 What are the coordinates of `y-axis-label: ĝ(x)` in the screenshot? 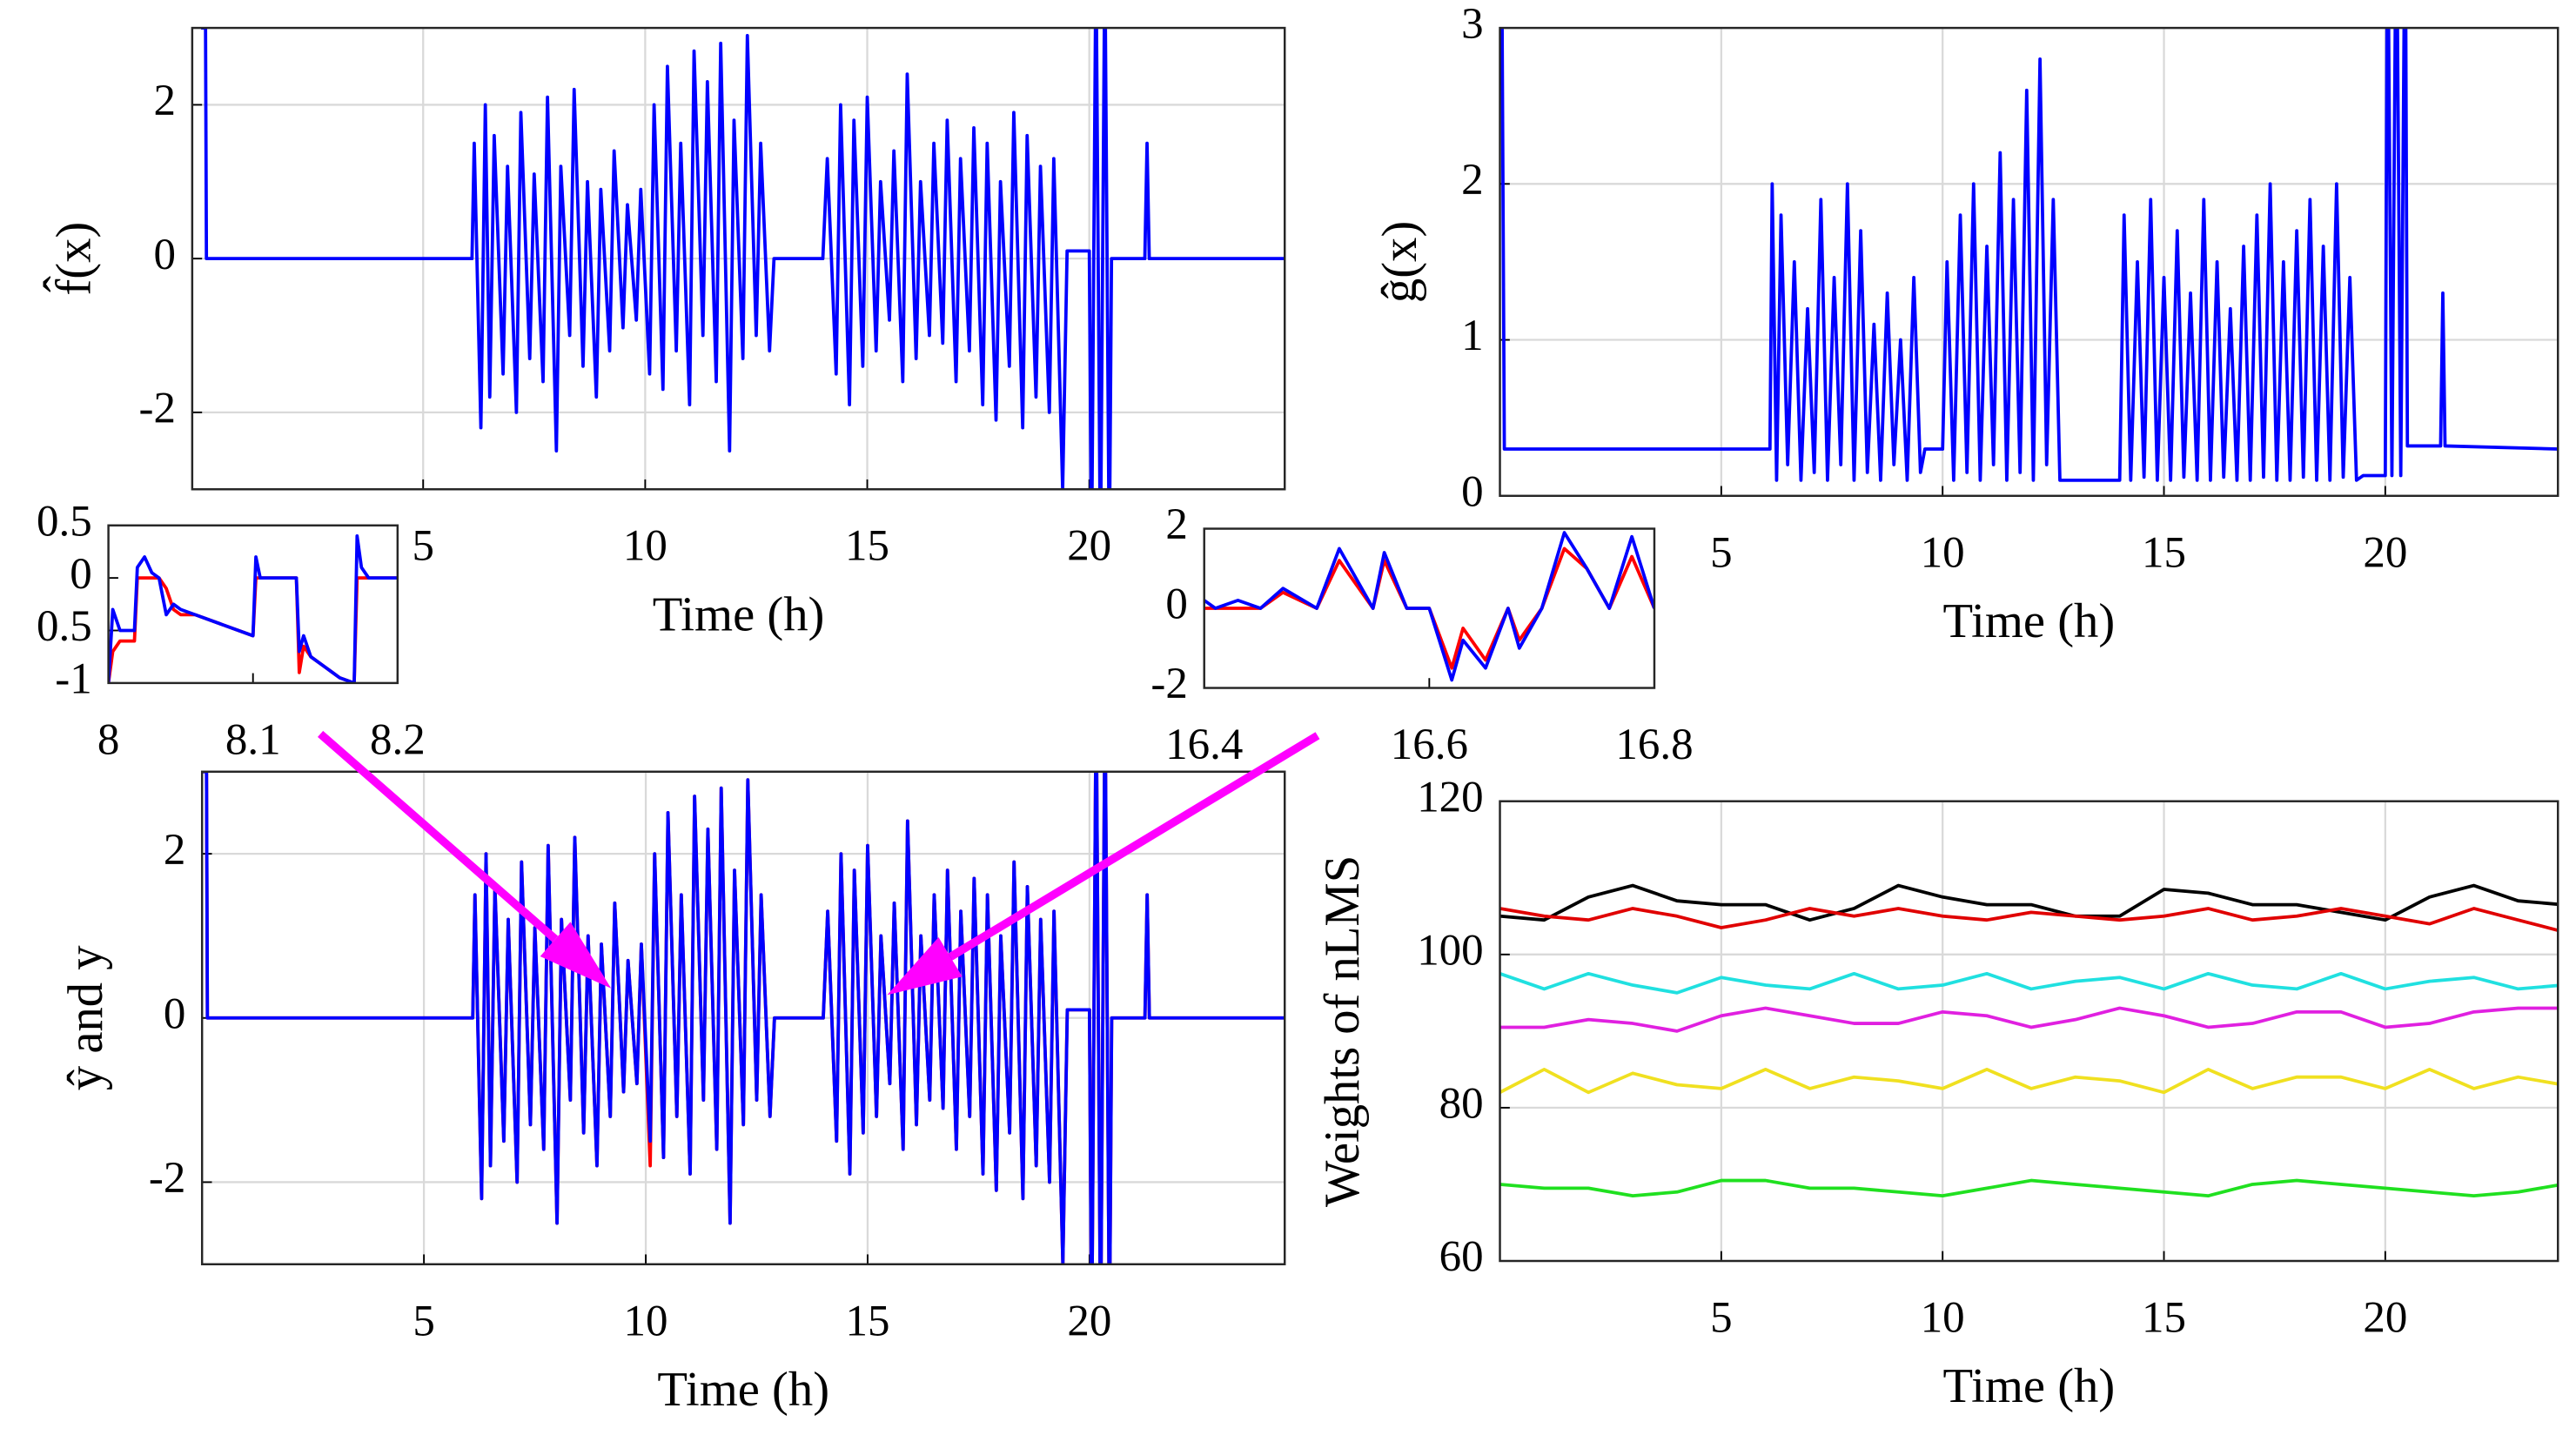 It's located at (1400, 262).